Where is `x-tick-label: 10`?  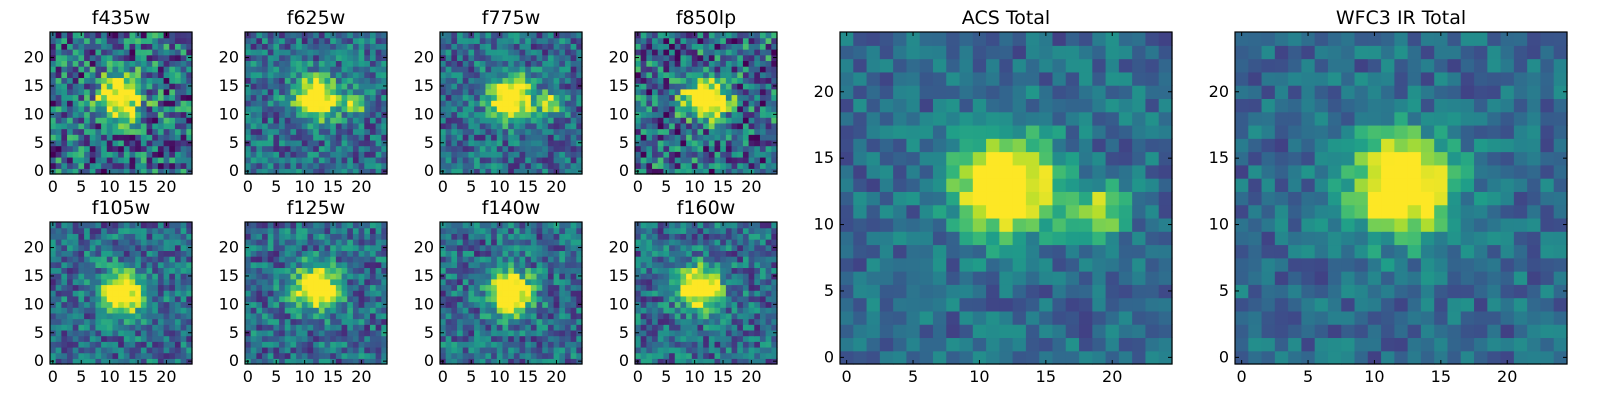 x-tick-label: 10 is located at coordinates (499, 186).